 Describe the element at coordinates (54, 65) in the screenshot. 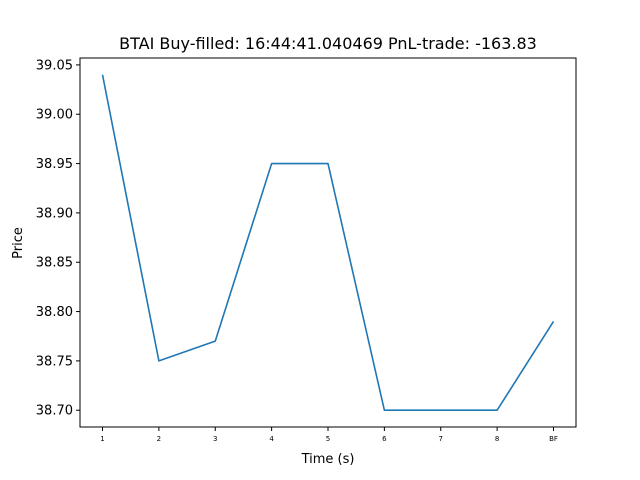

I see `y-tick-label: 39.05` at that location.